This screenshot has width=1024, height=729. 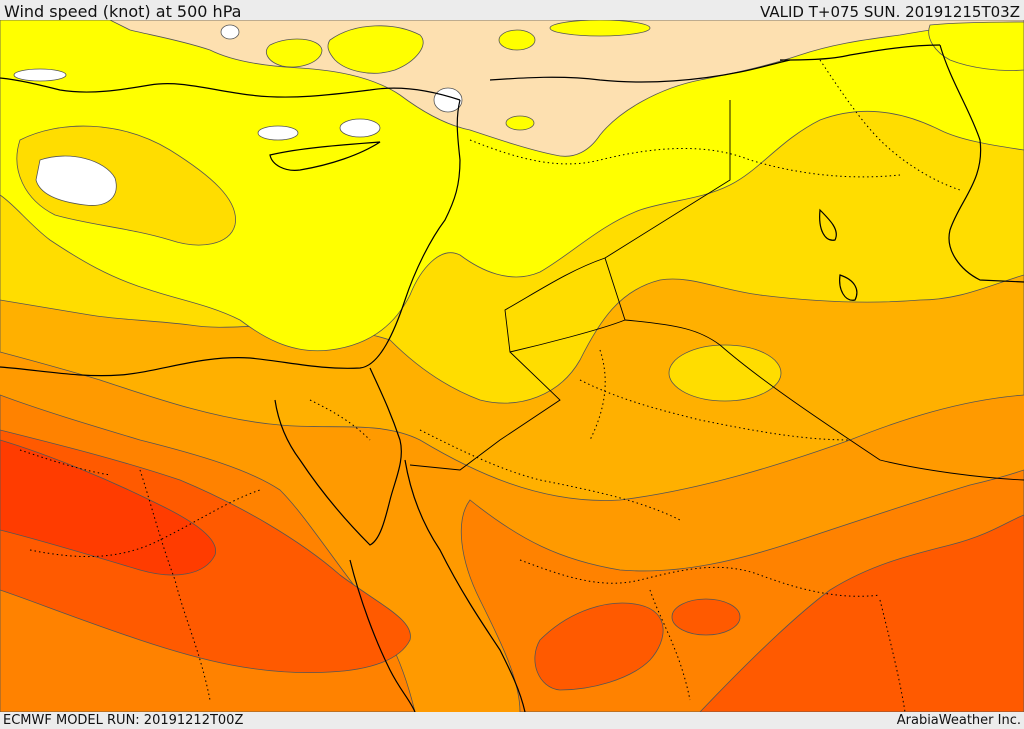 What do you see at coordinates (958, 720) in the screenshot?
I see `credit: ArabiaWeather Inc.` at bounding box center [958, 720].